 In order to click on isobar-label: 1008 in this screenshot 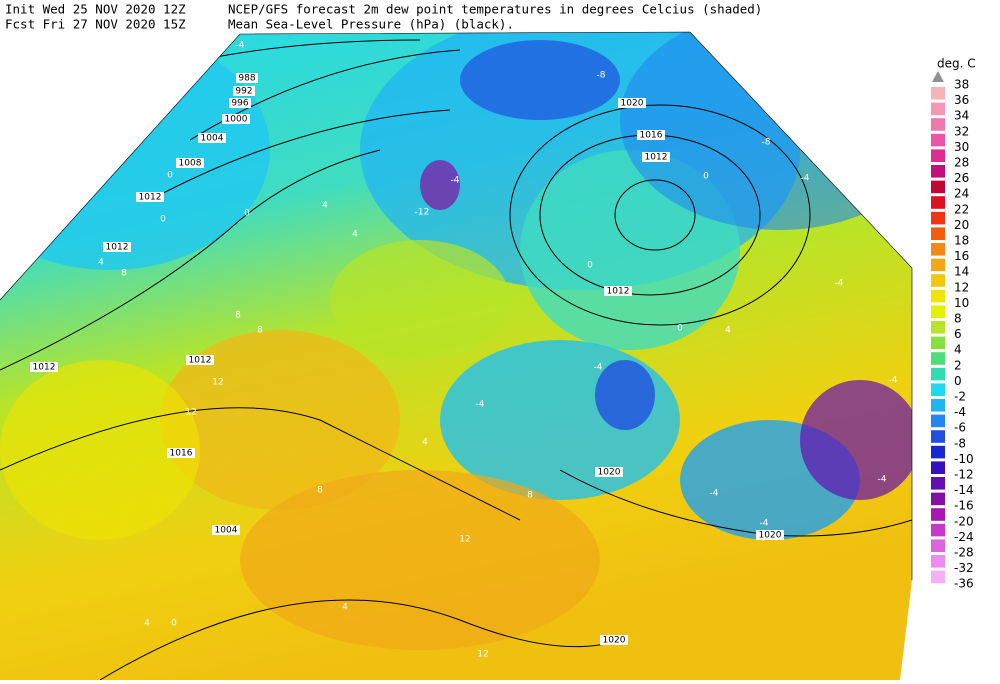, I will do `click(190, 164)`.